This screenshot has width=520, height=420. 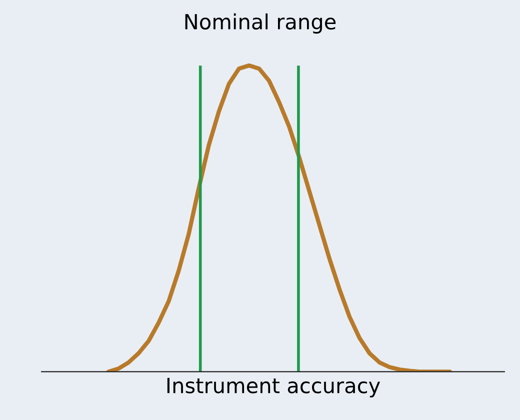 What do you see at coordinates (273, 388) in the screenshot?
I see `x-axis-title: Instrument accuracy` at bounding box center [273, 388].